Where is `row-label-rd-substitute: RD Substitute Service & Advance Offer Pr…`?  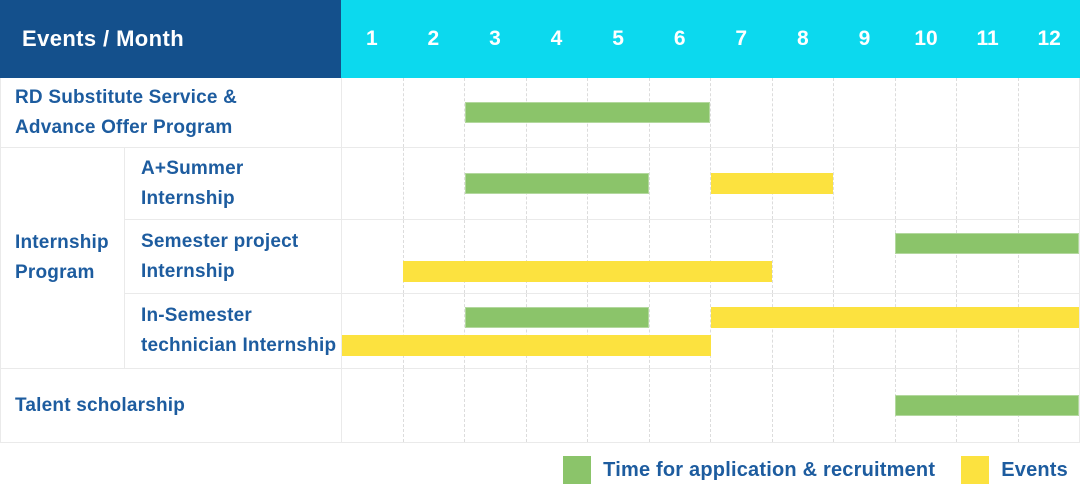
row-label-rd-substitute: RD Substitute Service & Advance Offer Pr… is located at coordinates (171, 112).